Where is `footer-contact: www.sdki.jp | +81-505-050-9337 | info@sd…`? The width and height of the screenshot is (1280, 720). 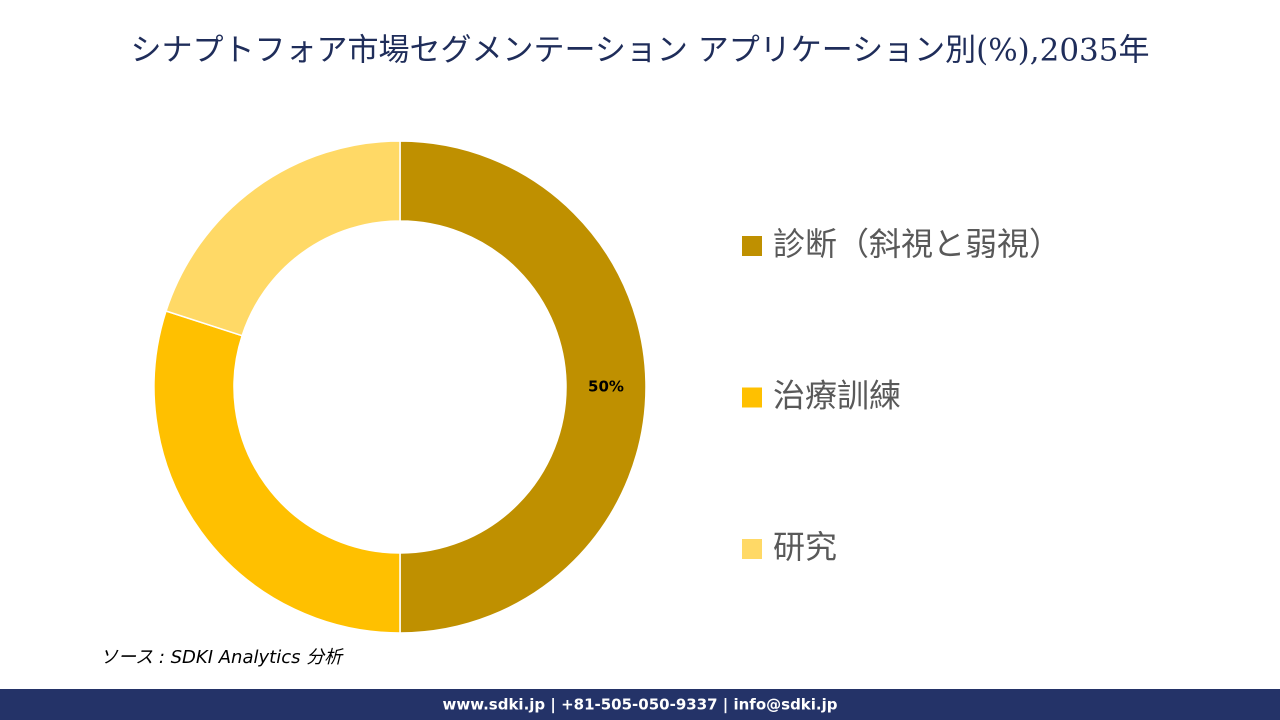
footer-contact: www.sdki.jp | +81-505-050-9337 | info@sd… is located at coordinates (639, 705).